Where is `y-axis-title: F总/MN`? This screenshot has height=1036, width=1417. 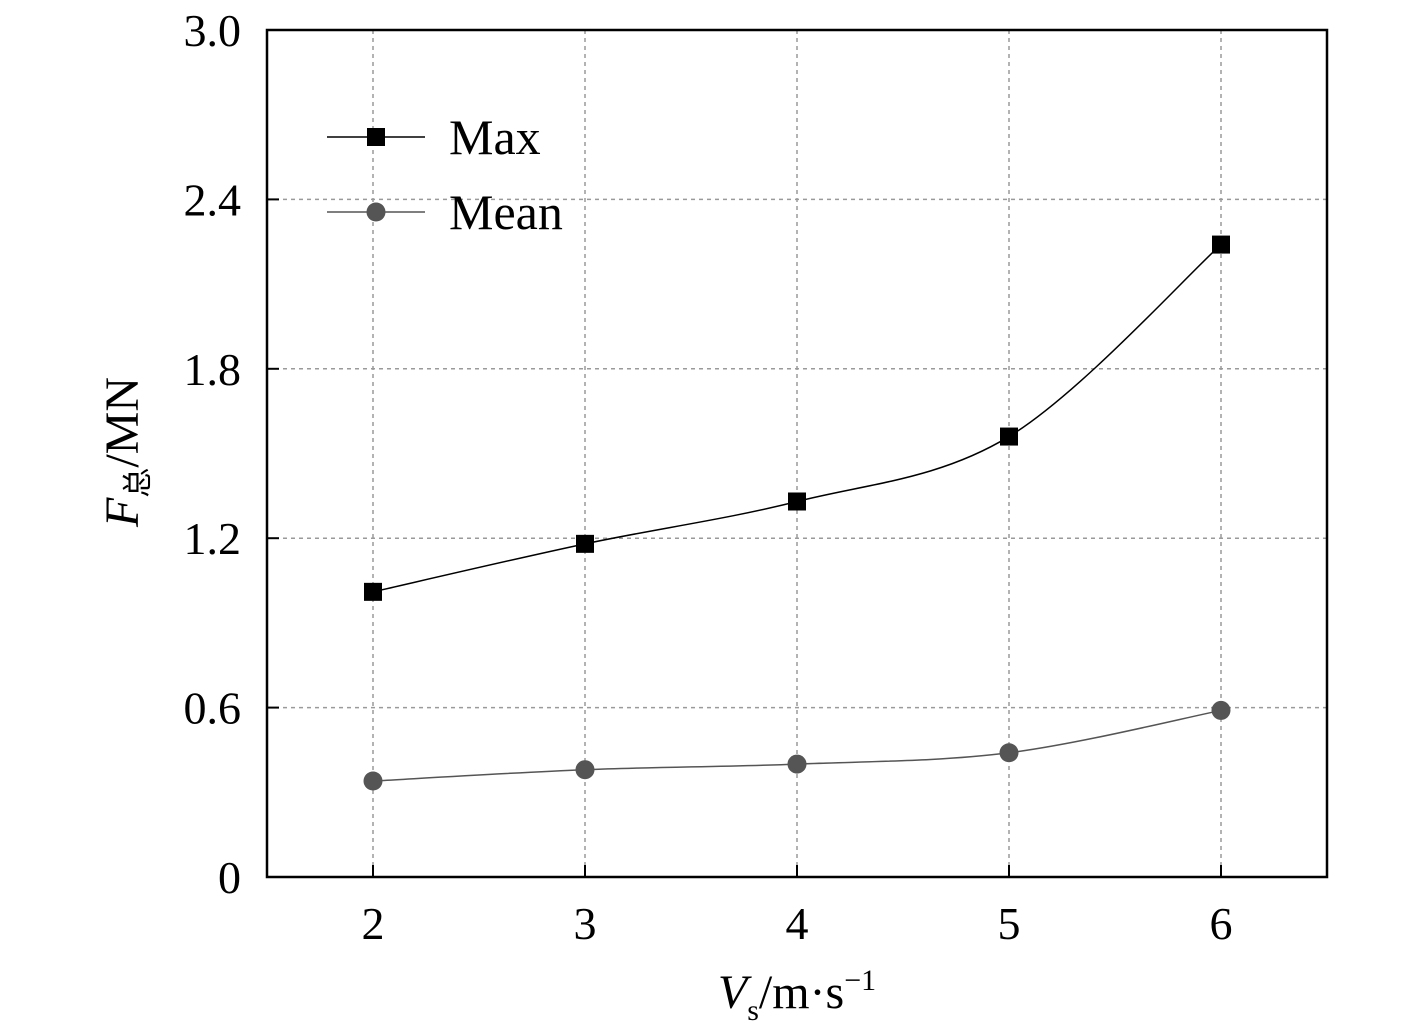 y-axis-title: F总/MN is located at coordinates (125, 452).